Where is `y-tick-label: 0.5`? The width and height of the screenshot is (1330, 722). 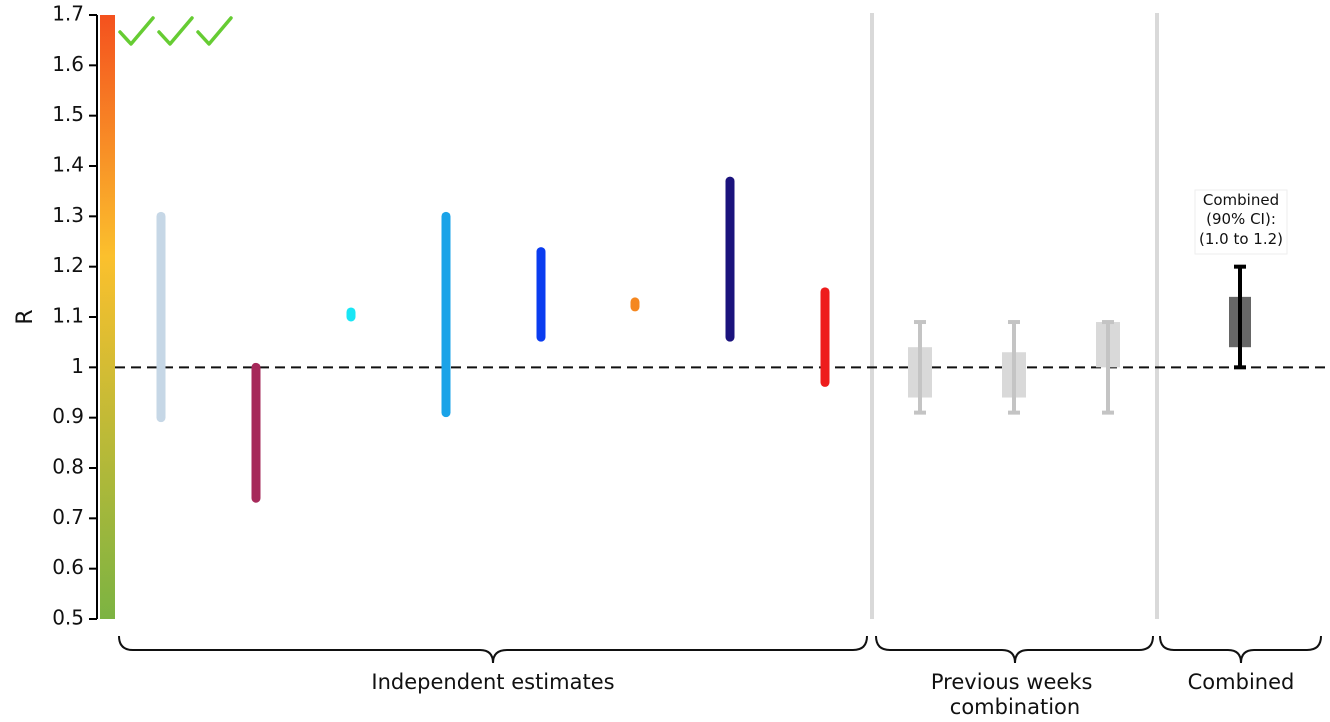 y-tick-label: 0.5 is located at coordinates (68, 618).